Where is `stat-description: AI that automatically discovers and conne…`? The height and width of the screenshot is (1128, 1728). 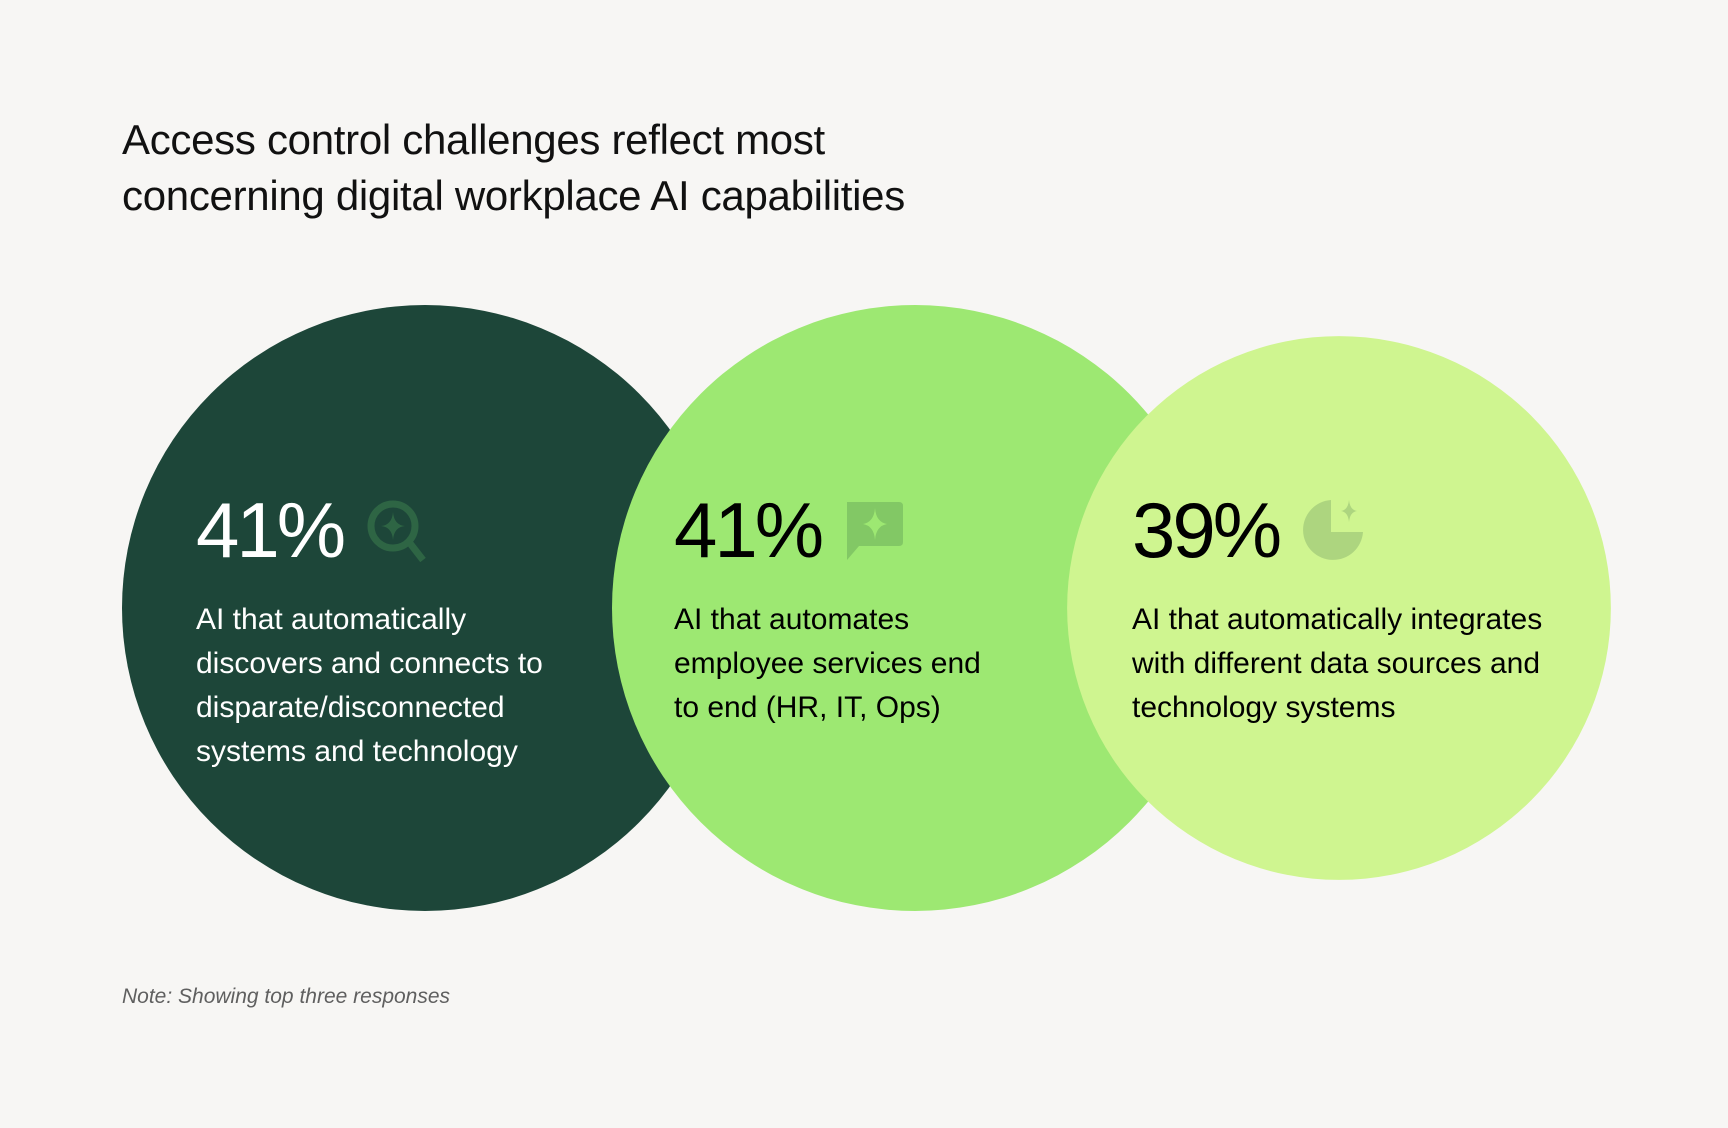
stat-description: AI that automatically discovers and conne… is located at coordinates (369, 686).